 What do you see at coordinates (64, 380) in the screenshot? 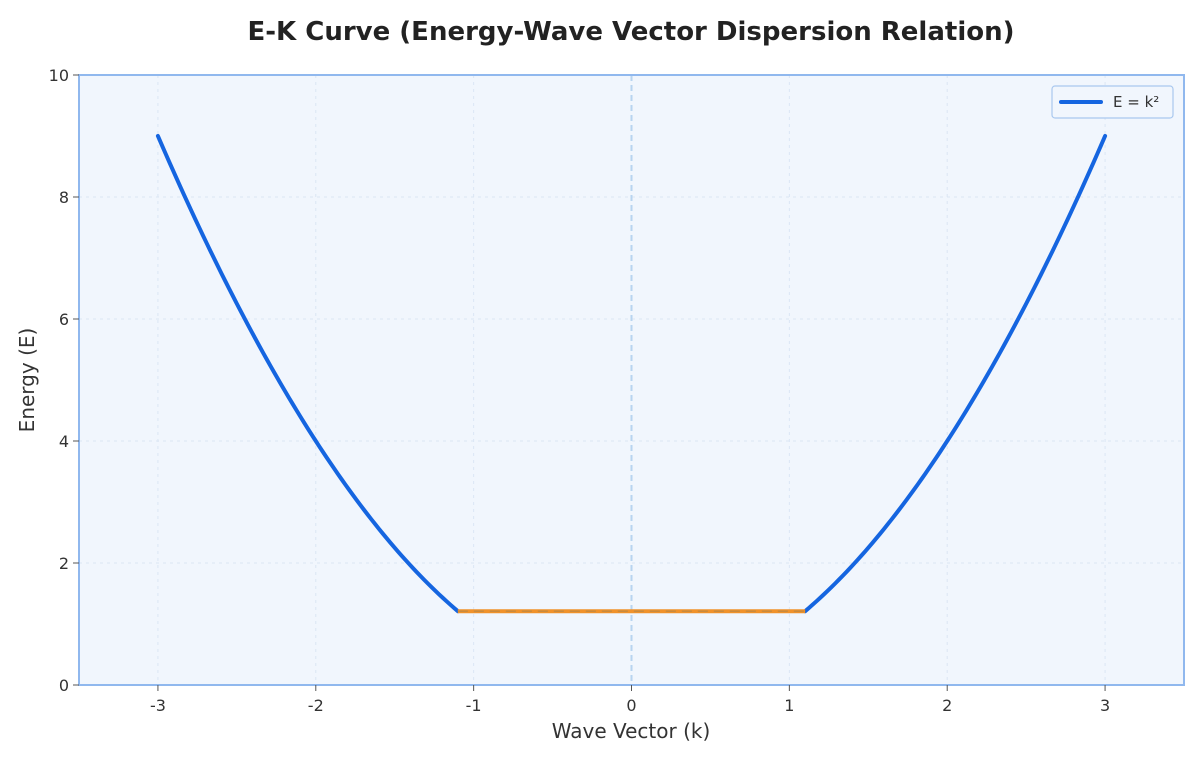
I see `y-axis-ticks: 0 2 4 6 8 10` at bounding box center [64, 380].